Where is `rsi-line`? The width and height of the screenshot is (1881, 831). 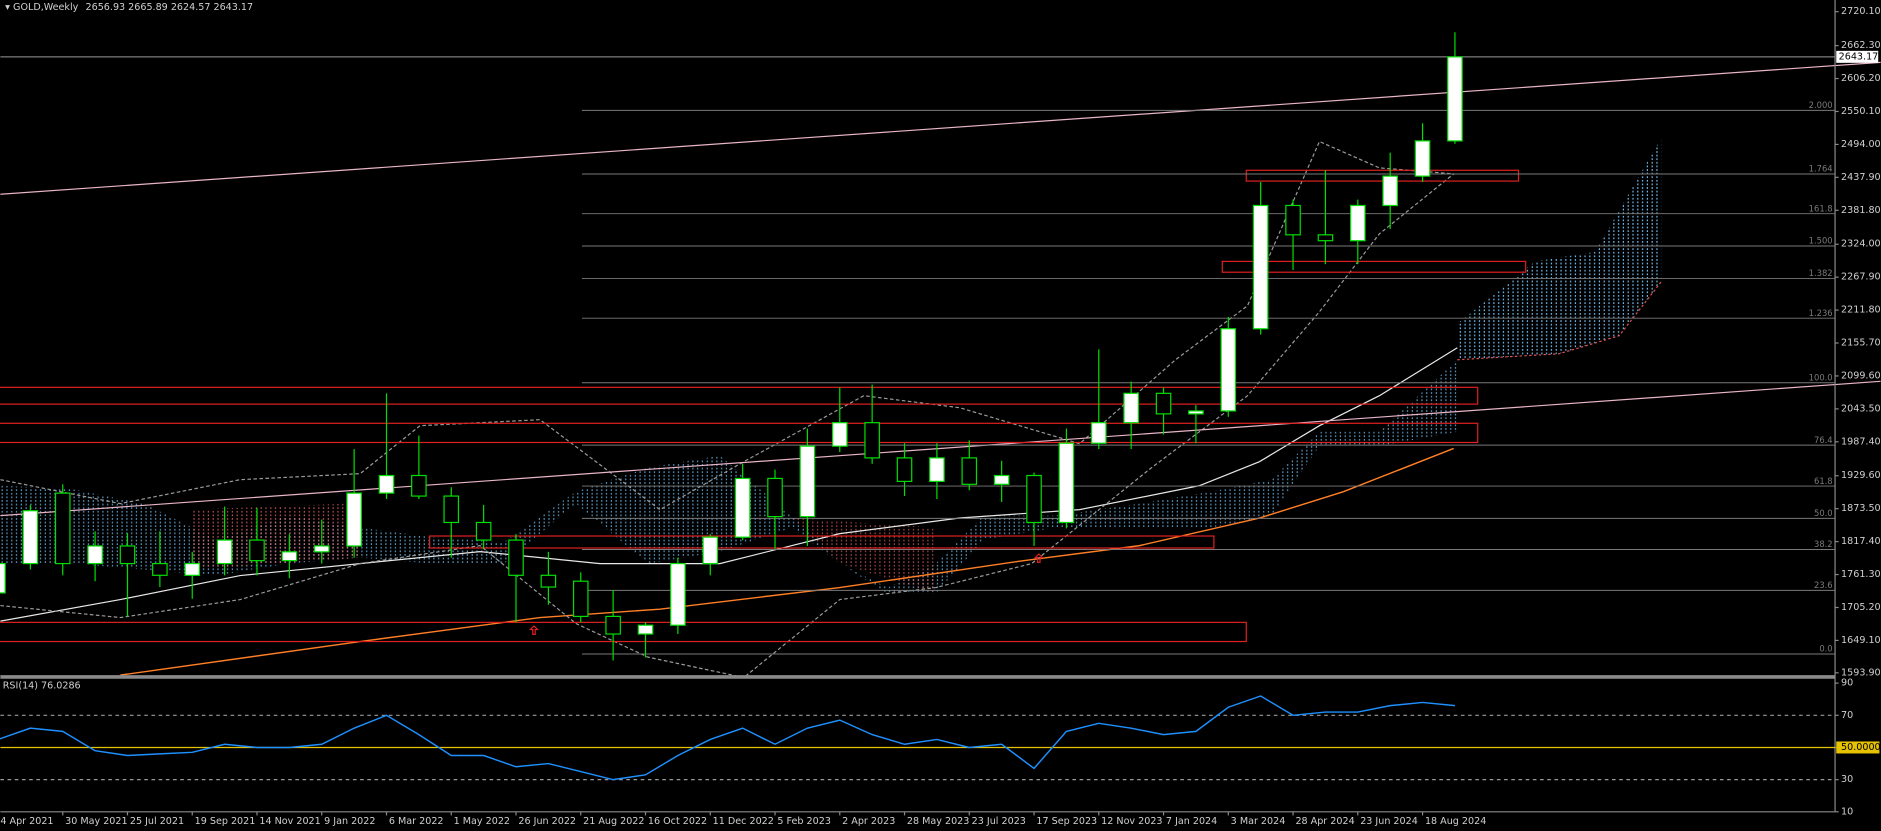
rsi-line is located at coordinates (727, 738).